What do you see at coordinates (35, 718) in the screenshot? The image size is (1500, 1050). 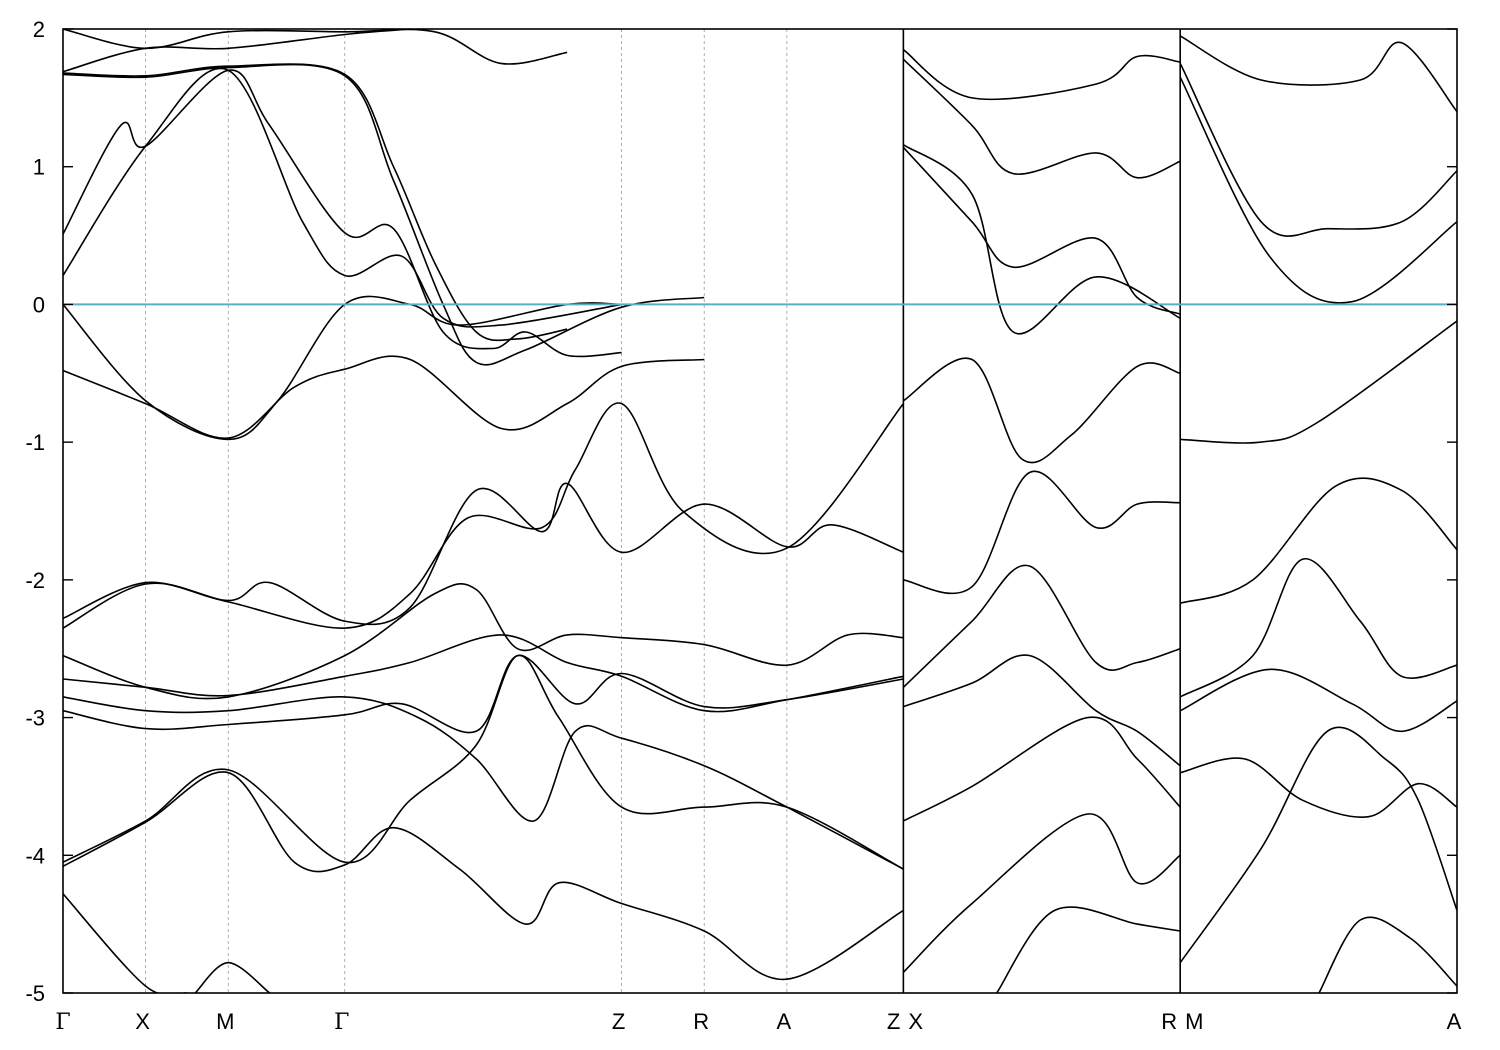 I see `y-tick-label: -3` at bounding box center [35, 718].